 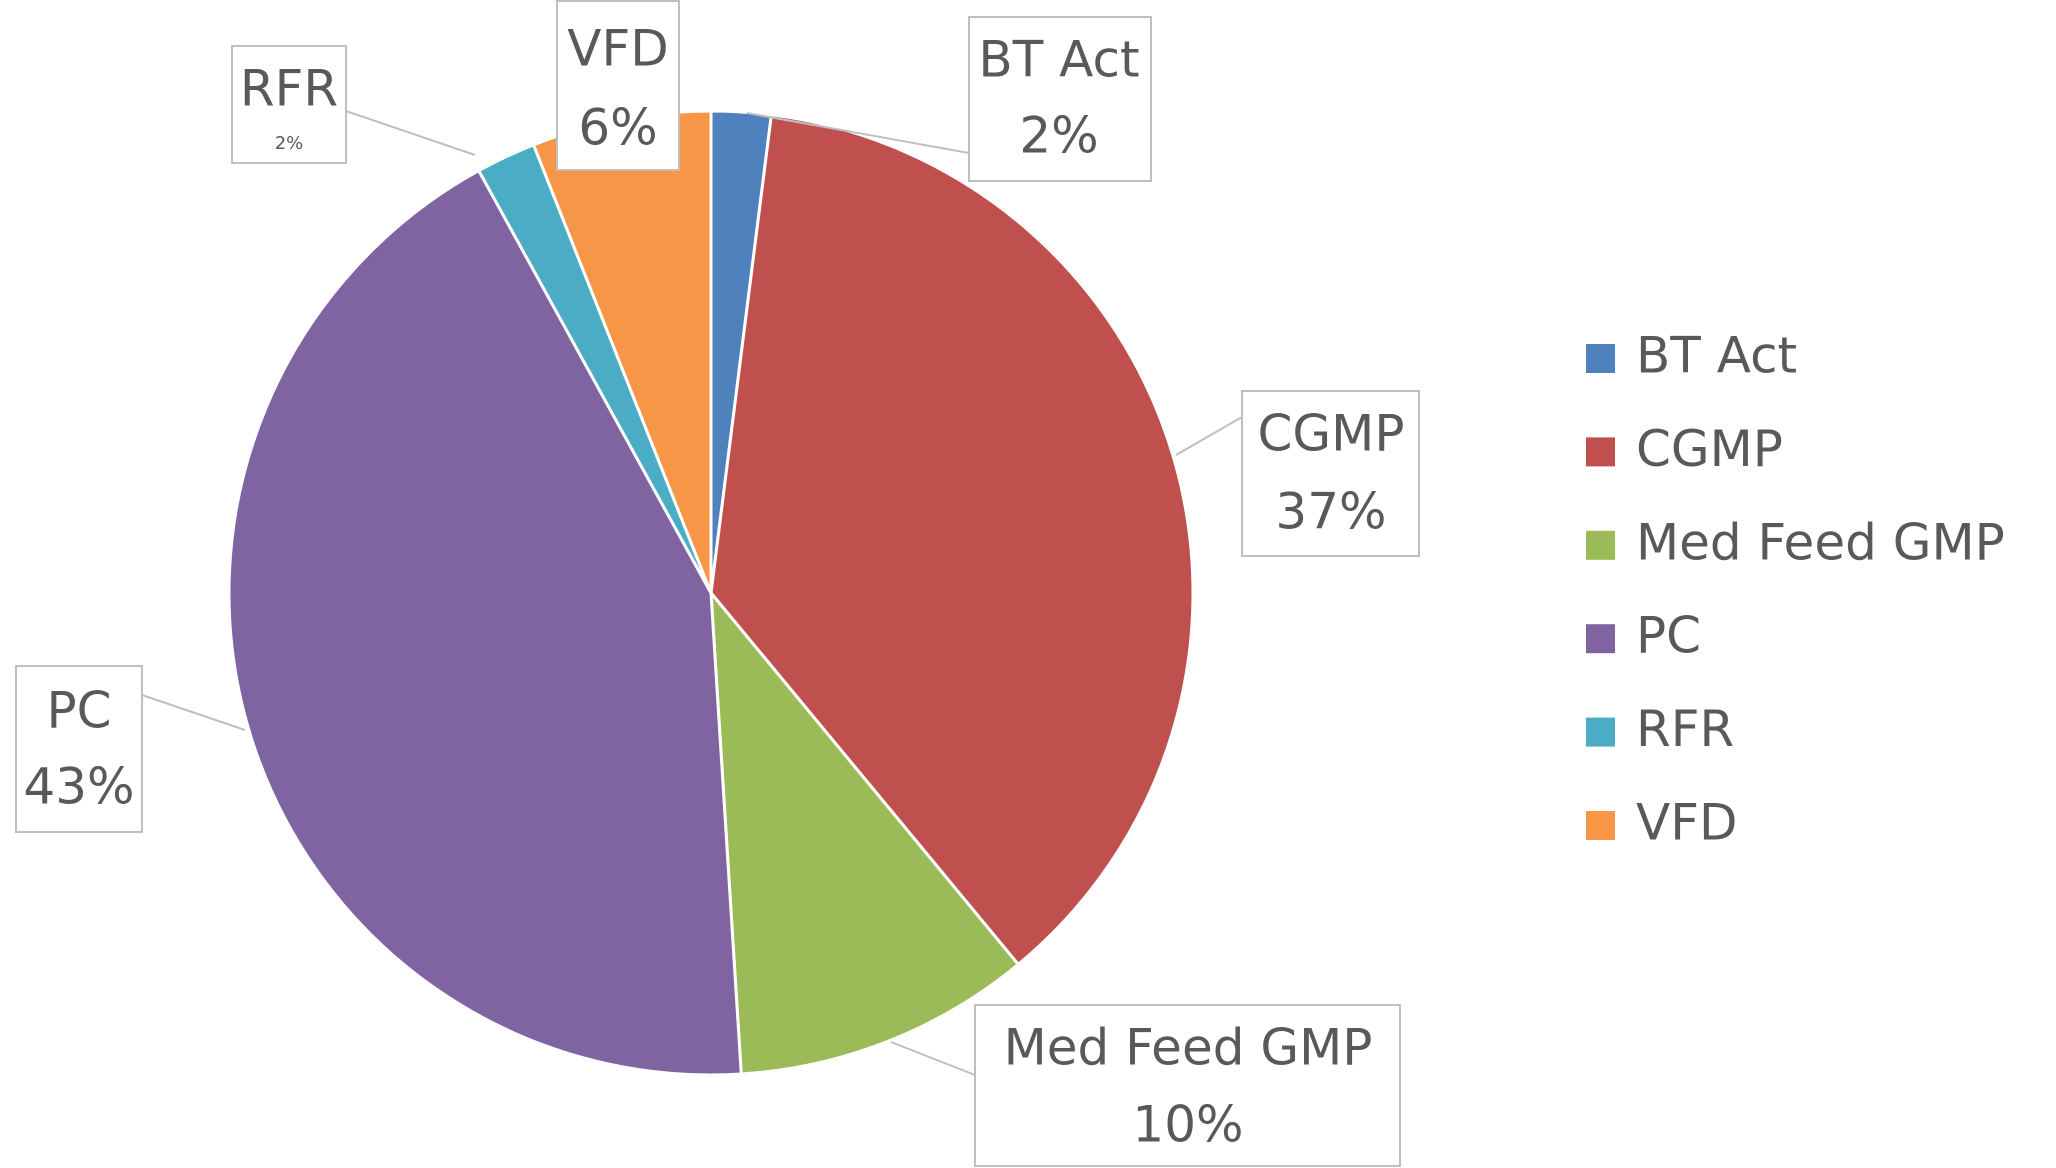 I want to click on data-label-name: PC, so click(x=78, y=711).